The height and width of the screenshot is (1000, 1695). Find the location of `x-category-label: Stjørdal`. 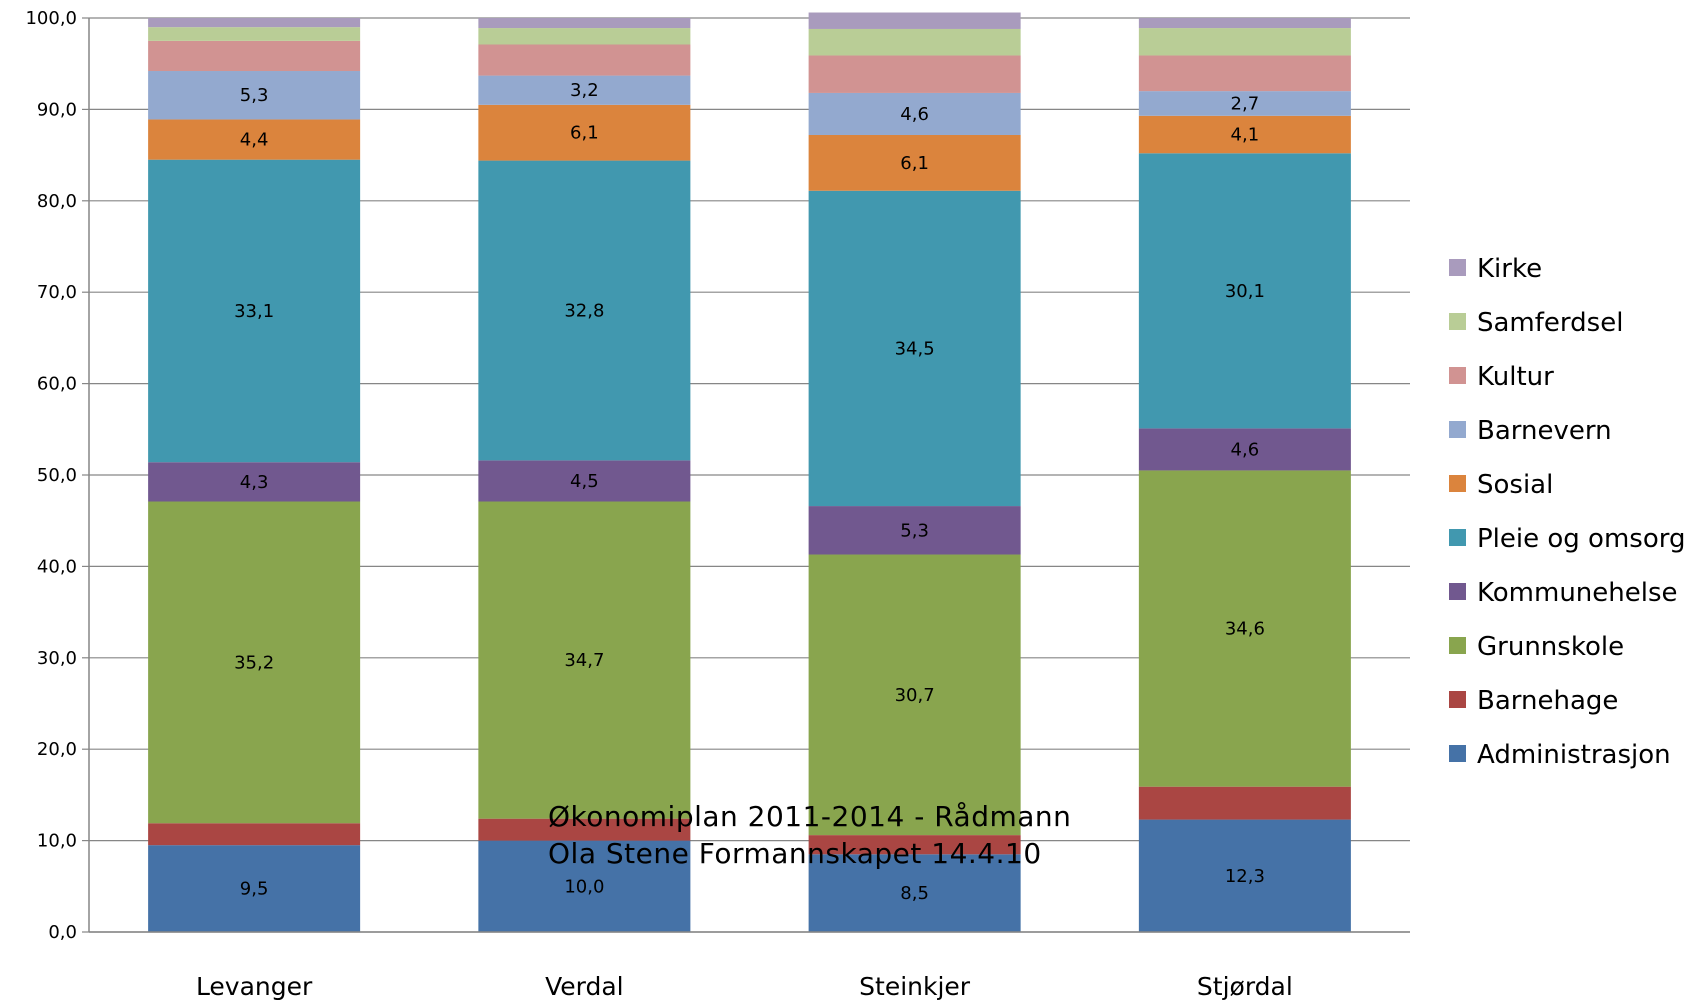

x-category-label: Stjørdal is located at coordinates (1245, 986).